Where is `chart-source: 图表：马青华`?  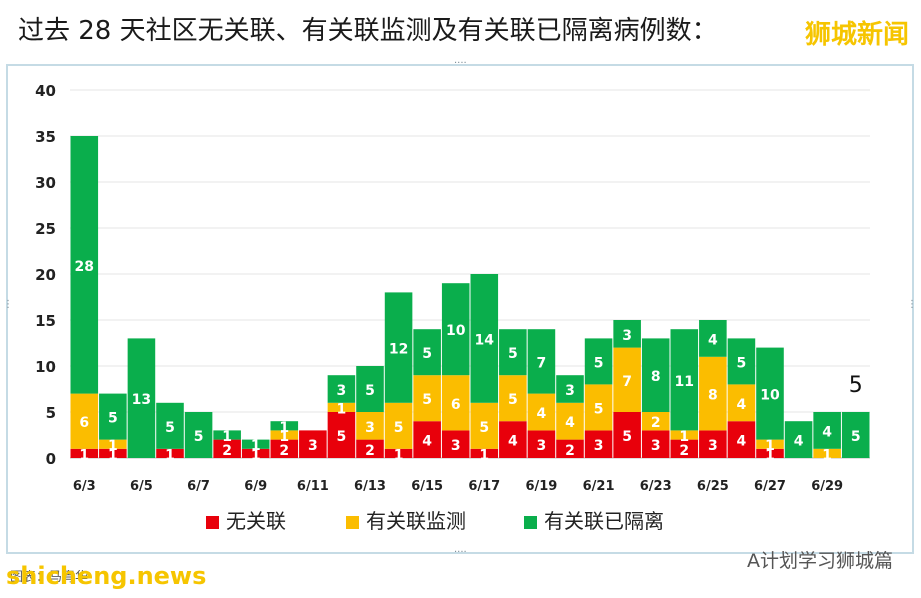
chart-source: 图表：马青华 is located at coordinates (49, 577).